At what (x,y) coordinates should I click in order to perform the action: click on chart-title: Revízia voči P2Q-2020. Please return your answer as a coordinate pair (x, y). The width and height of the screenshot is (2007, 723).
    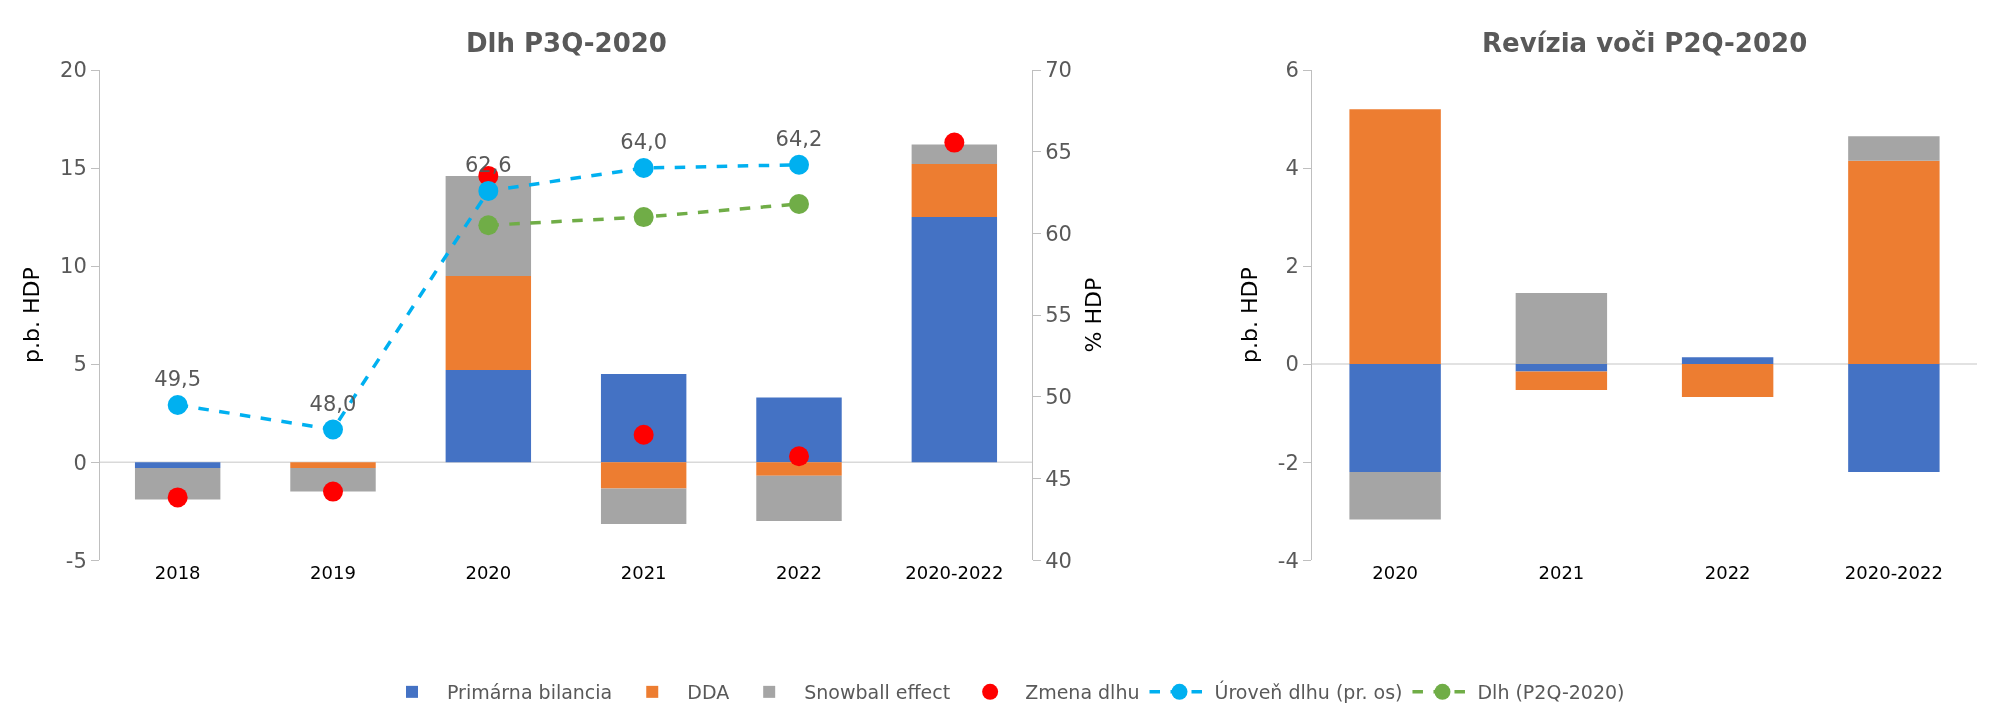
    Looking at the image, I should click on (1645, 43).